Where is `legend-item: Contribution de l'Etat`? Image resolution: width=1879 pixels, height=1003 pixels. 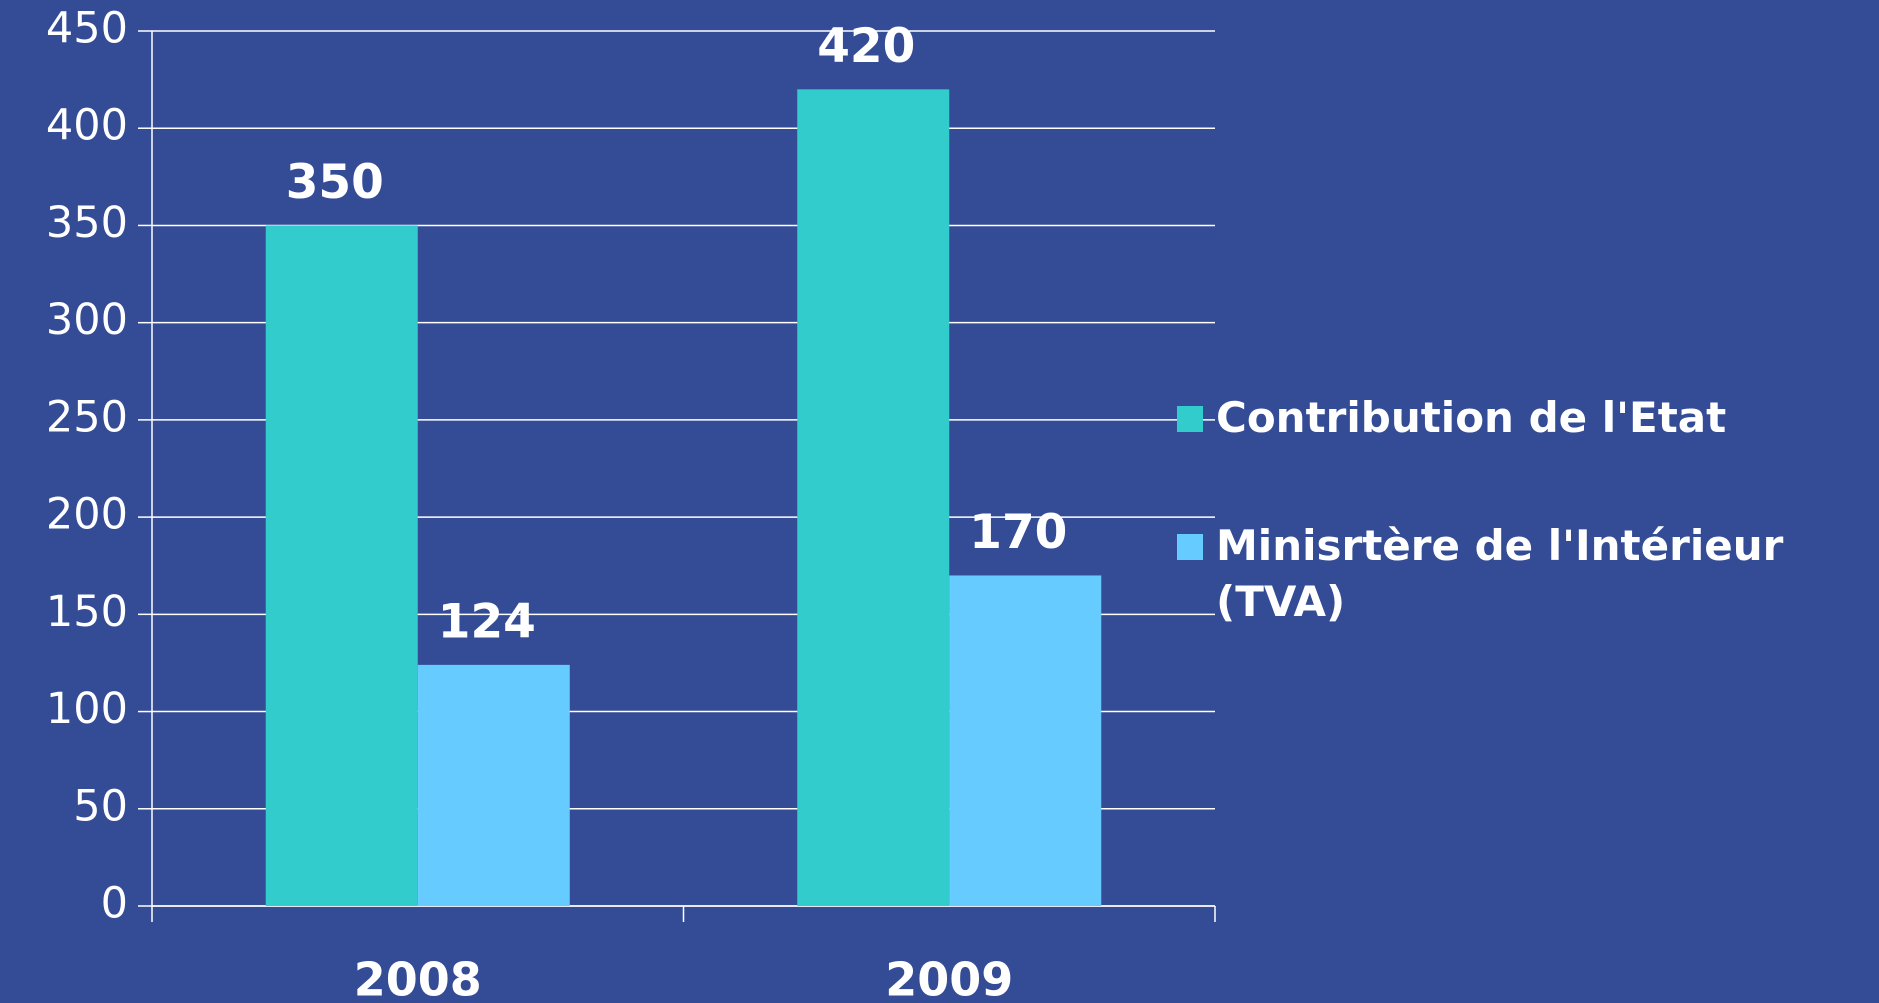 legend-item: Contribution de l'Etat is located at coordinates (1522, 418).